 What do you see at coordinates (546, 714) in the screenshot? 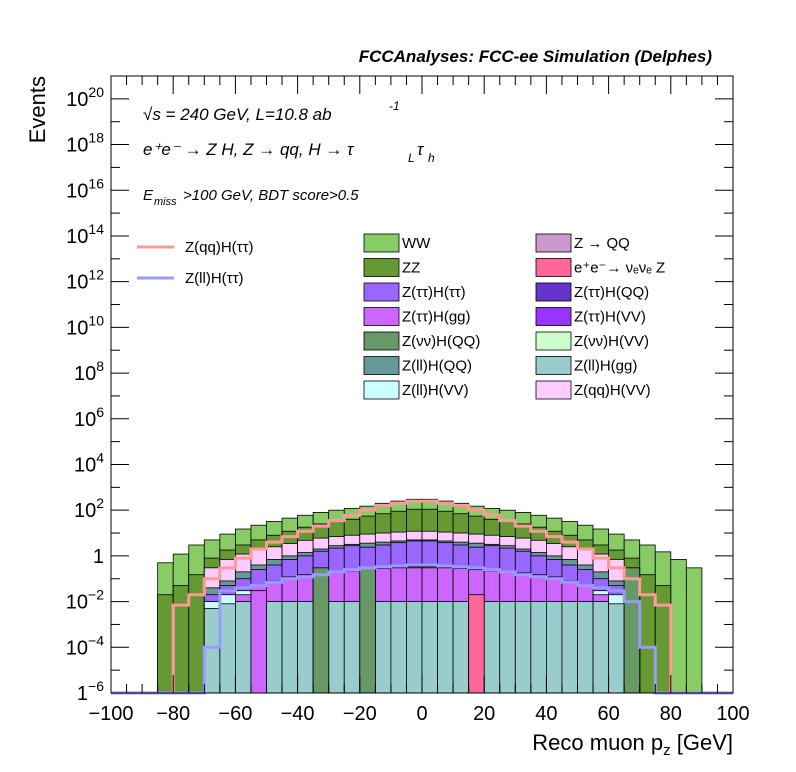
I see `x-tick-label: 40` at bounding box center [546, 714].